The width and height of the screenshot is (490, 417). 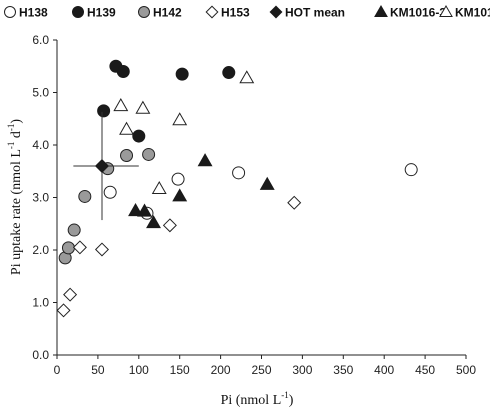 What do you see at coordinates (251, 400) in the screenshot?
I see `x-axis-label-main: Pi (nmol L` at bounding box center [251, 400].